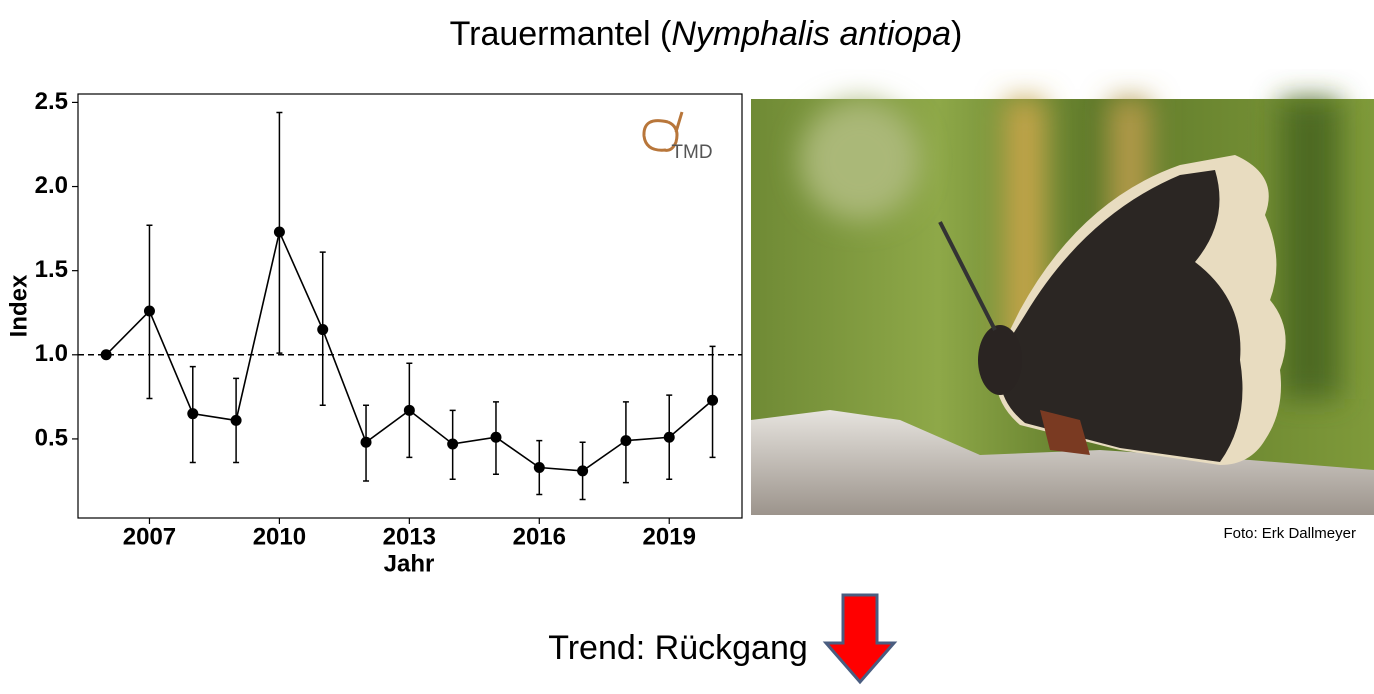 Image resolution: width=1374 pixels, height=694 pixels. Describe the element at coordinates (1289, 533) in the screenshot. I see `photo-credit: Foto: Erk Dallmeyer` at that location.